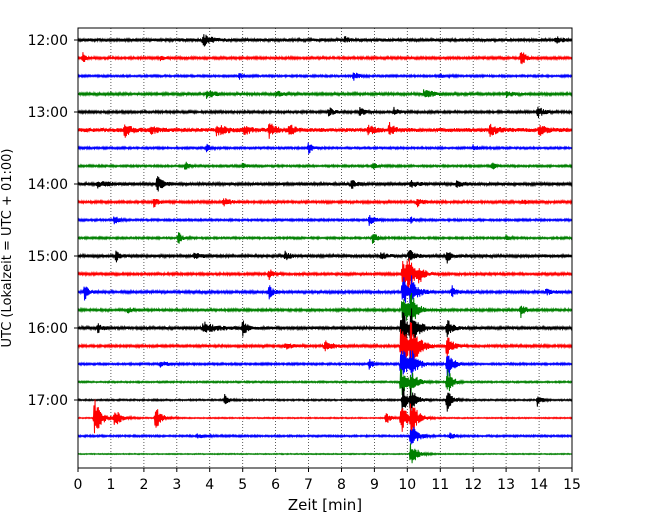 The image size is (650, 520). I want to click on y-axis-label: UTC (Lokalzeit = UTC + 01:00), so click(7, 248).